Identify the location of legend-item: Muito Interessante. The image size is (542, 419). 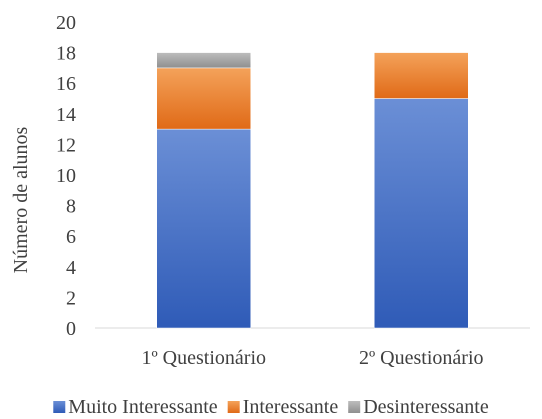
(135, 407).